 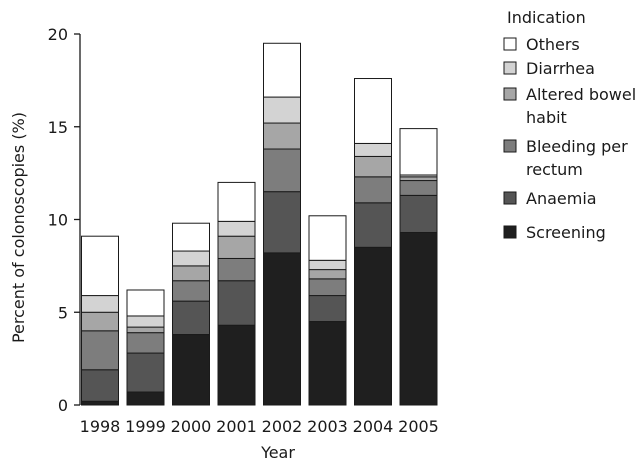 I want to click on y-ticks: 0 5 10 15 20, so click(x=64, y=220).